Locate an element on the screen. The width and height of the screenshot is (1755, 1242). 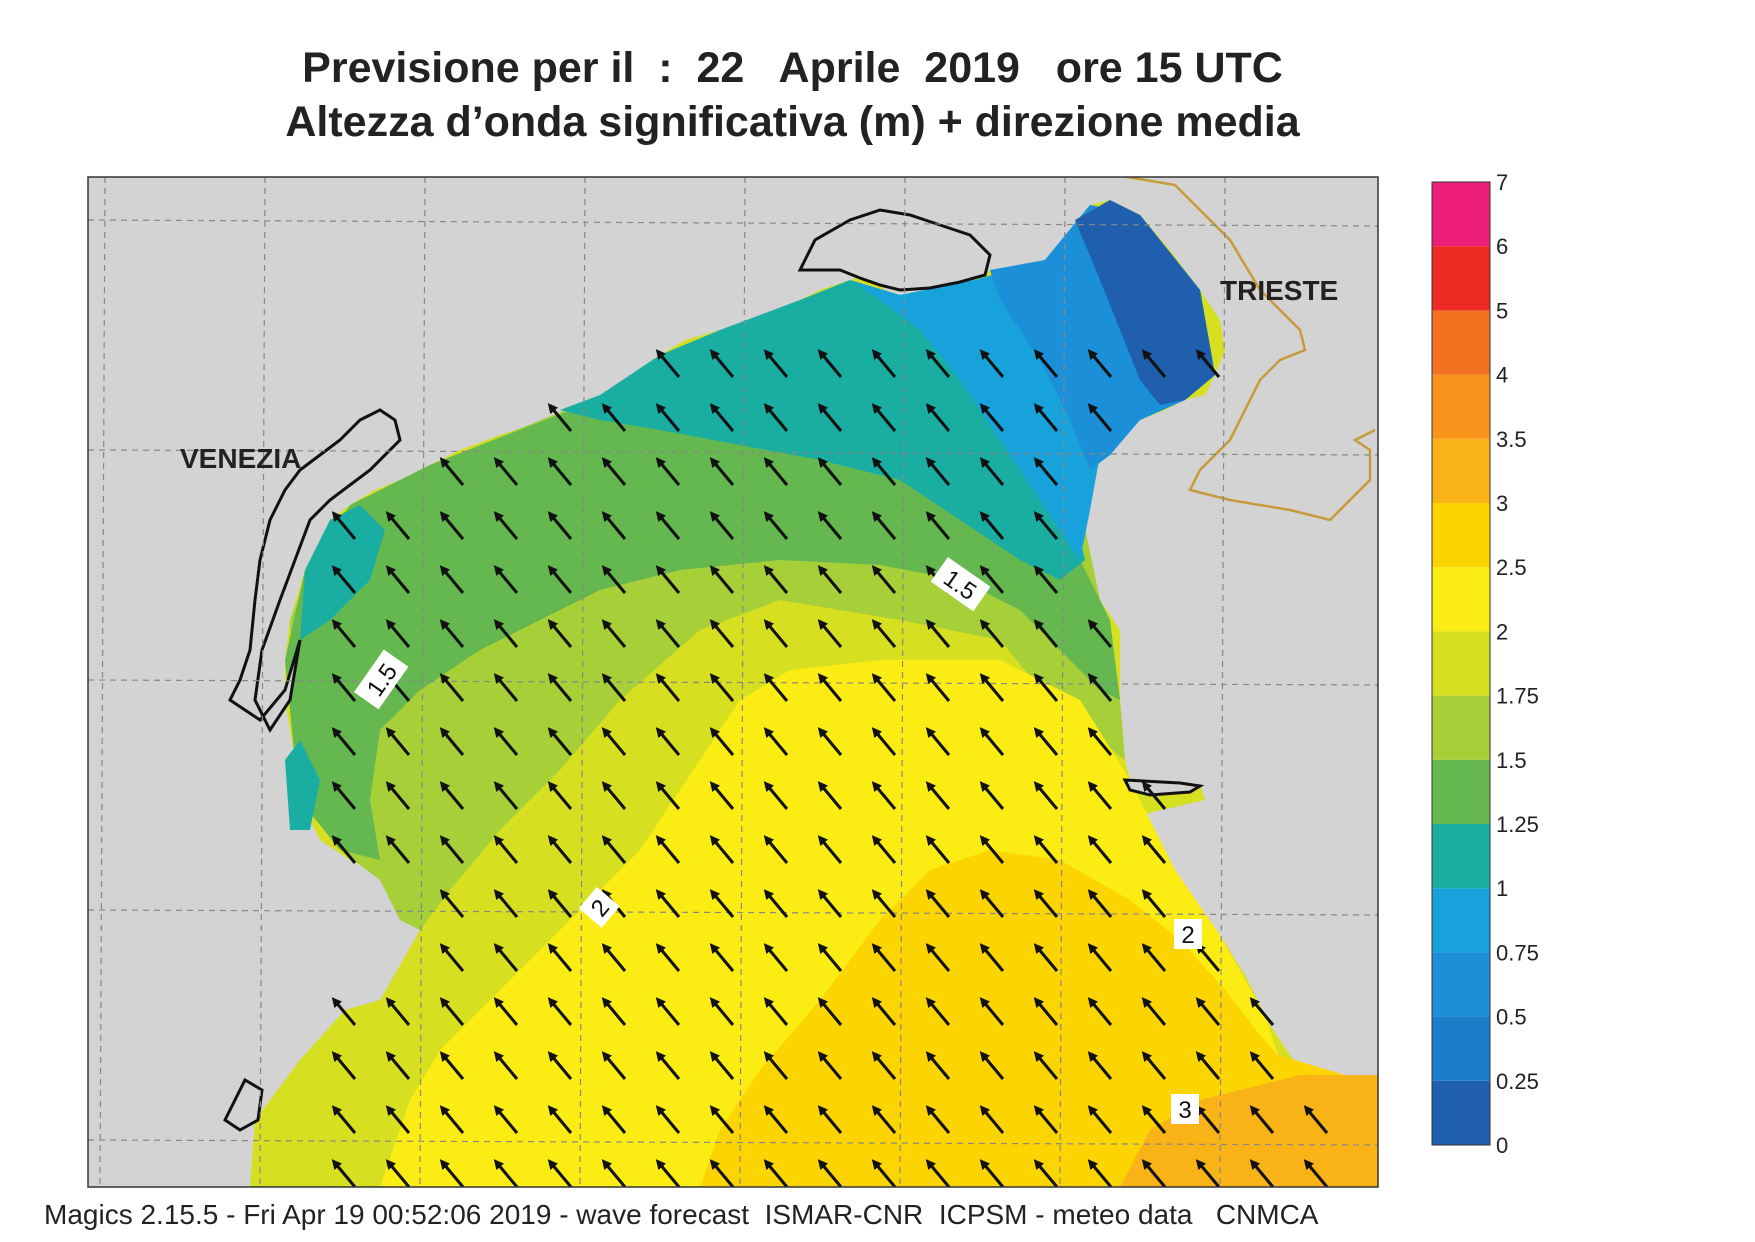
legend-tick-label: 5 is located at coordinates (1502, 310).